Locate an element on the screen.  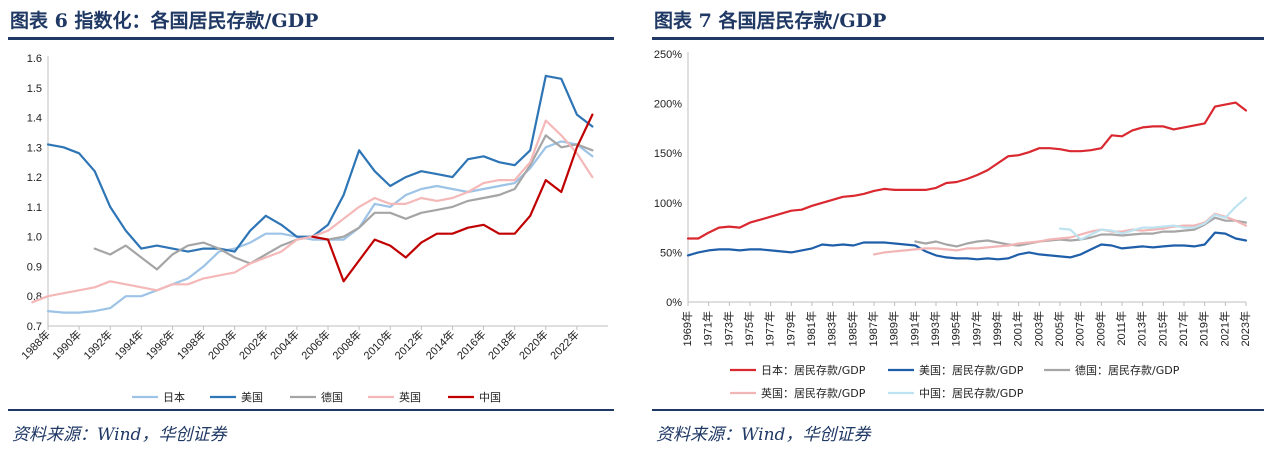
x-tick-label: 1989年 is located at coordinates (894, 328).